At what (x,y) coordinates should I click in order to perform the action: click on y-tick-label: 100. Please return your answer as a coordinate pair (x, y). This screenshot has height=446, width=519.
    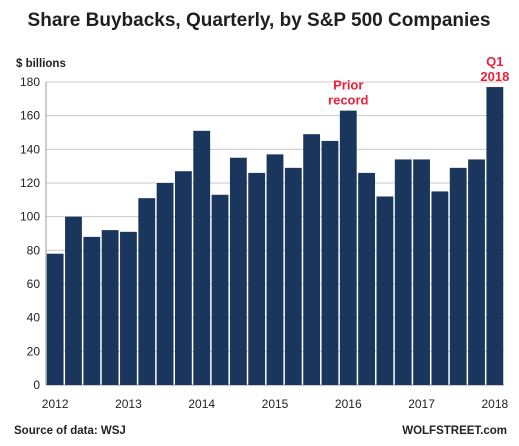
    Looking at the image, I should click on (30, 217).